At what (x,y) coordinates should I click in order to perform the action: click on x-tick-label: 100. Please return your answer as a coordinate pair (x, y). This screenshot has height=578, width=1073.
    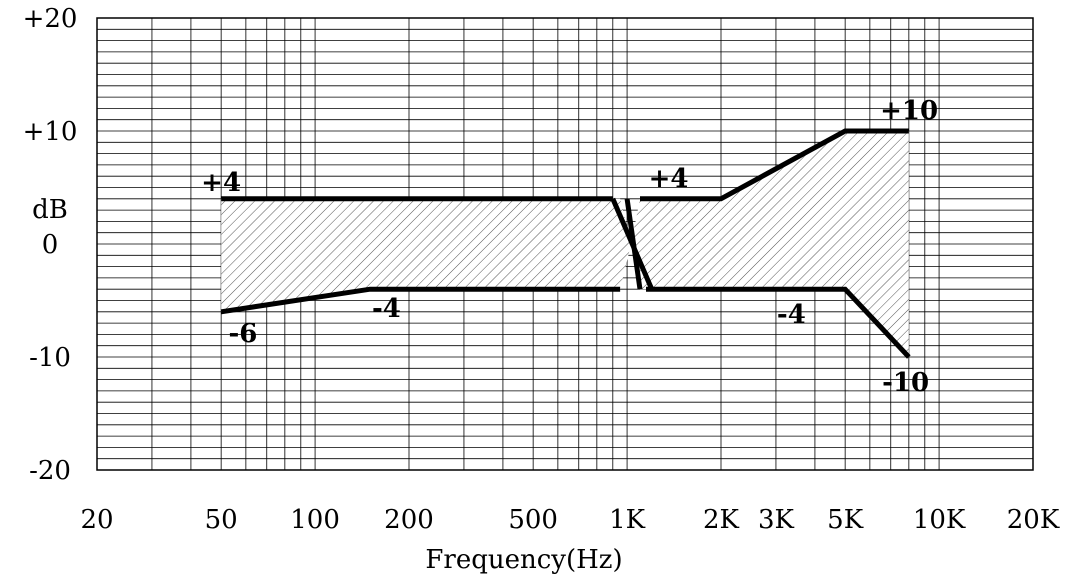
    Looking at the image, I should click on (315, 520).